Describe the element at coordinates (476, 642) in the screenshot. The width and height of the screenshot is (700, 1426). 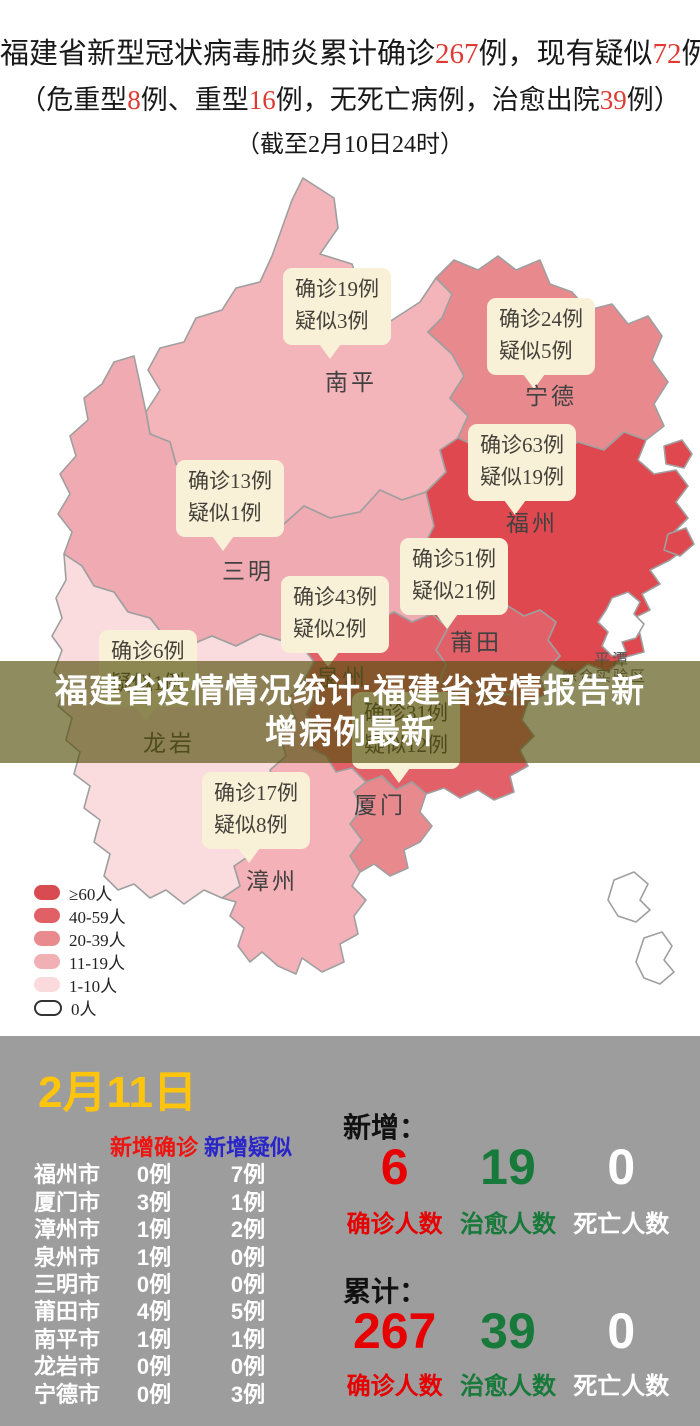
I see `label-putian: 莆田` at that location.